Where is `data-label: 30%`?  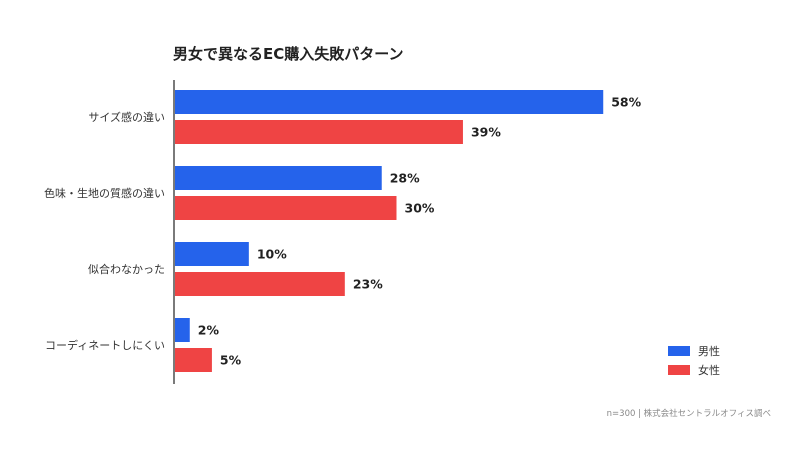
data-label: 30% is located at coordinates (420, 208).